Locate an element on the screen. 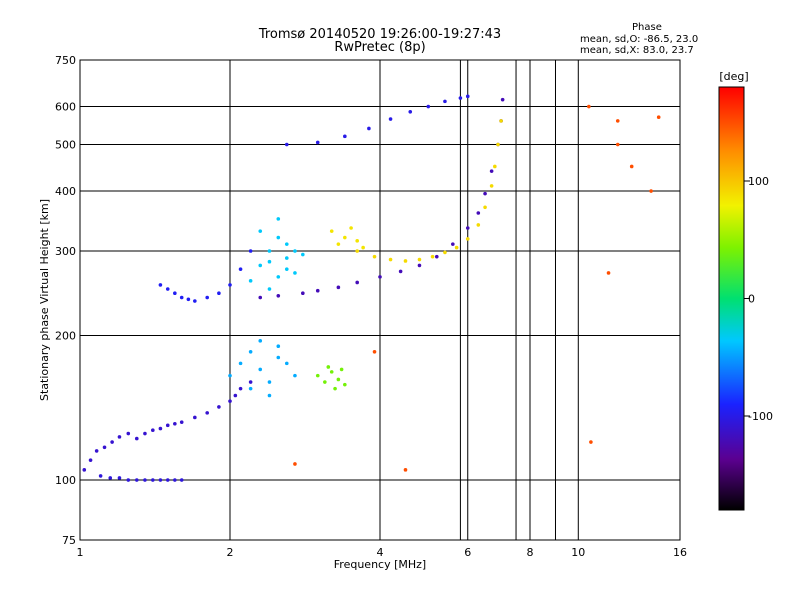  colorbar-tick-label: 0 is located at coordinates (751, 299).